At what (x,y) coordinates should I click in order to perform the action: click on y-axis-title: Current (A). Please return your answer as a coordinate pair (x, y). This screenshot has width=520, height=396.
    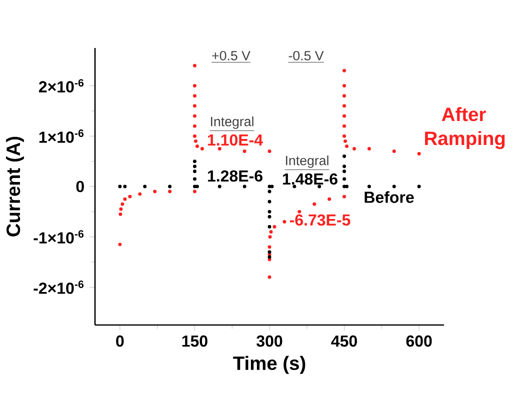
    Looking at the image, I should click on (15, 186).